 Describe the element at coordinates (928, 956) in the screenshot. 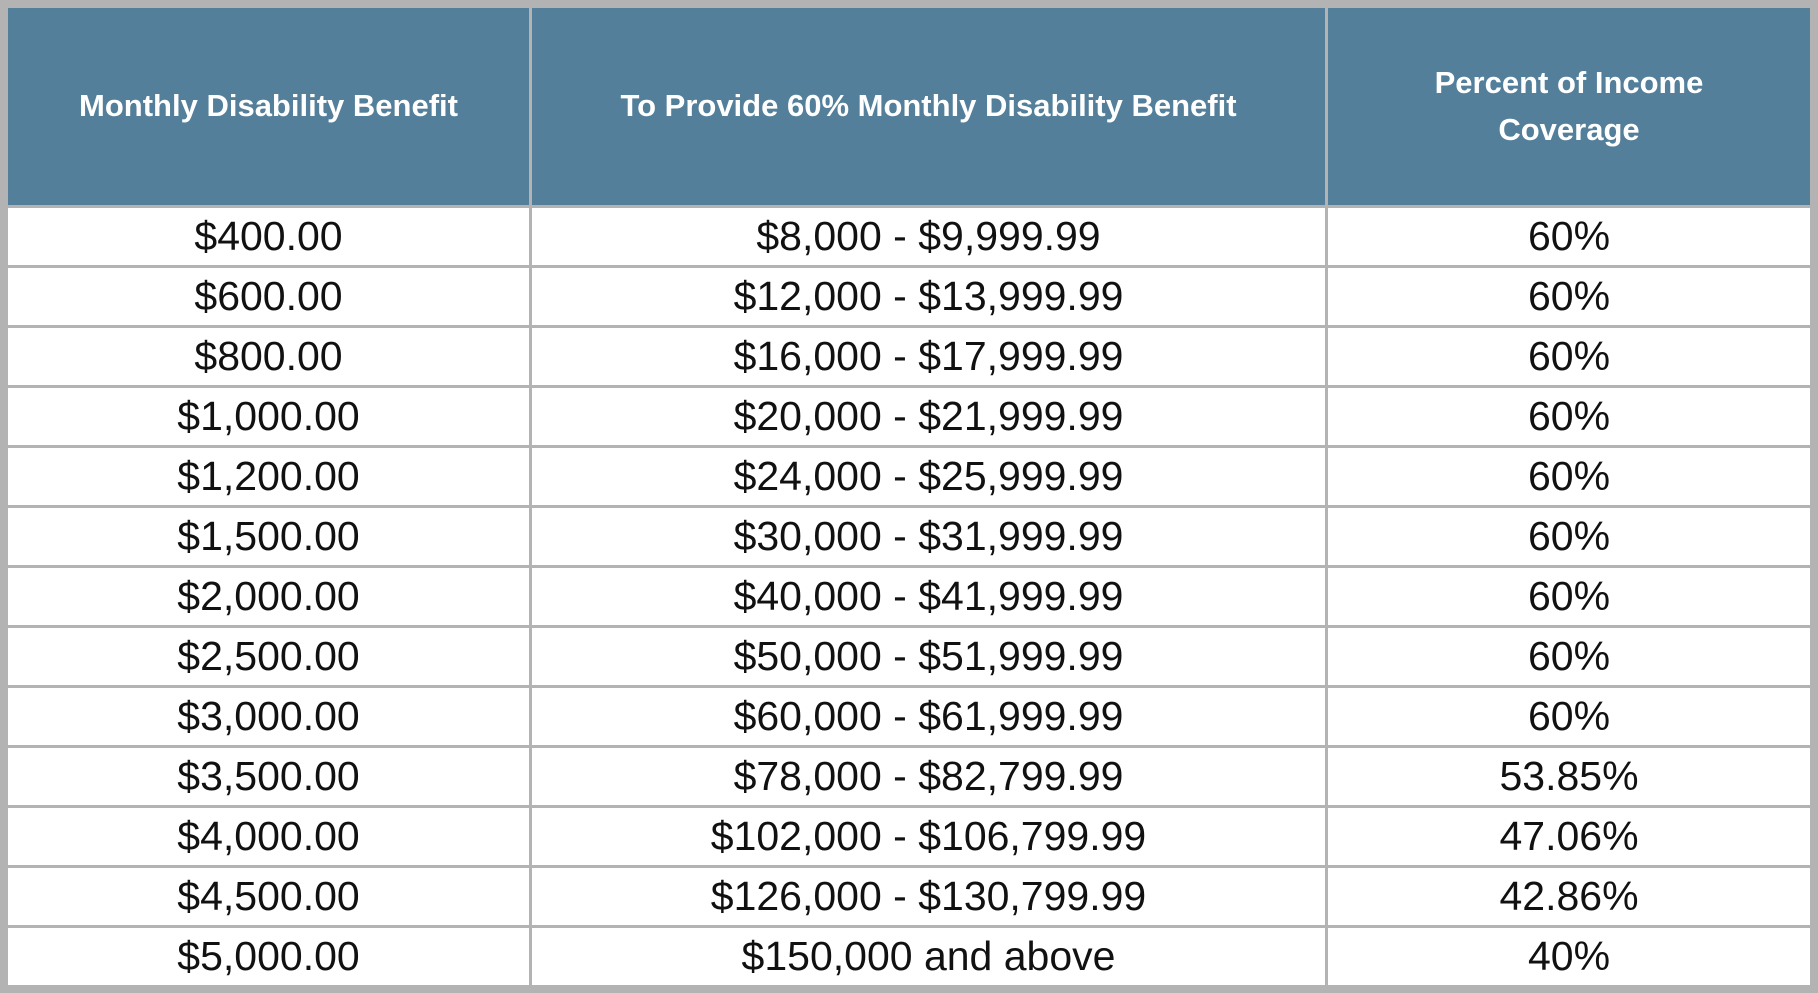

I see `table-cell: $150,000 and above` at that location.